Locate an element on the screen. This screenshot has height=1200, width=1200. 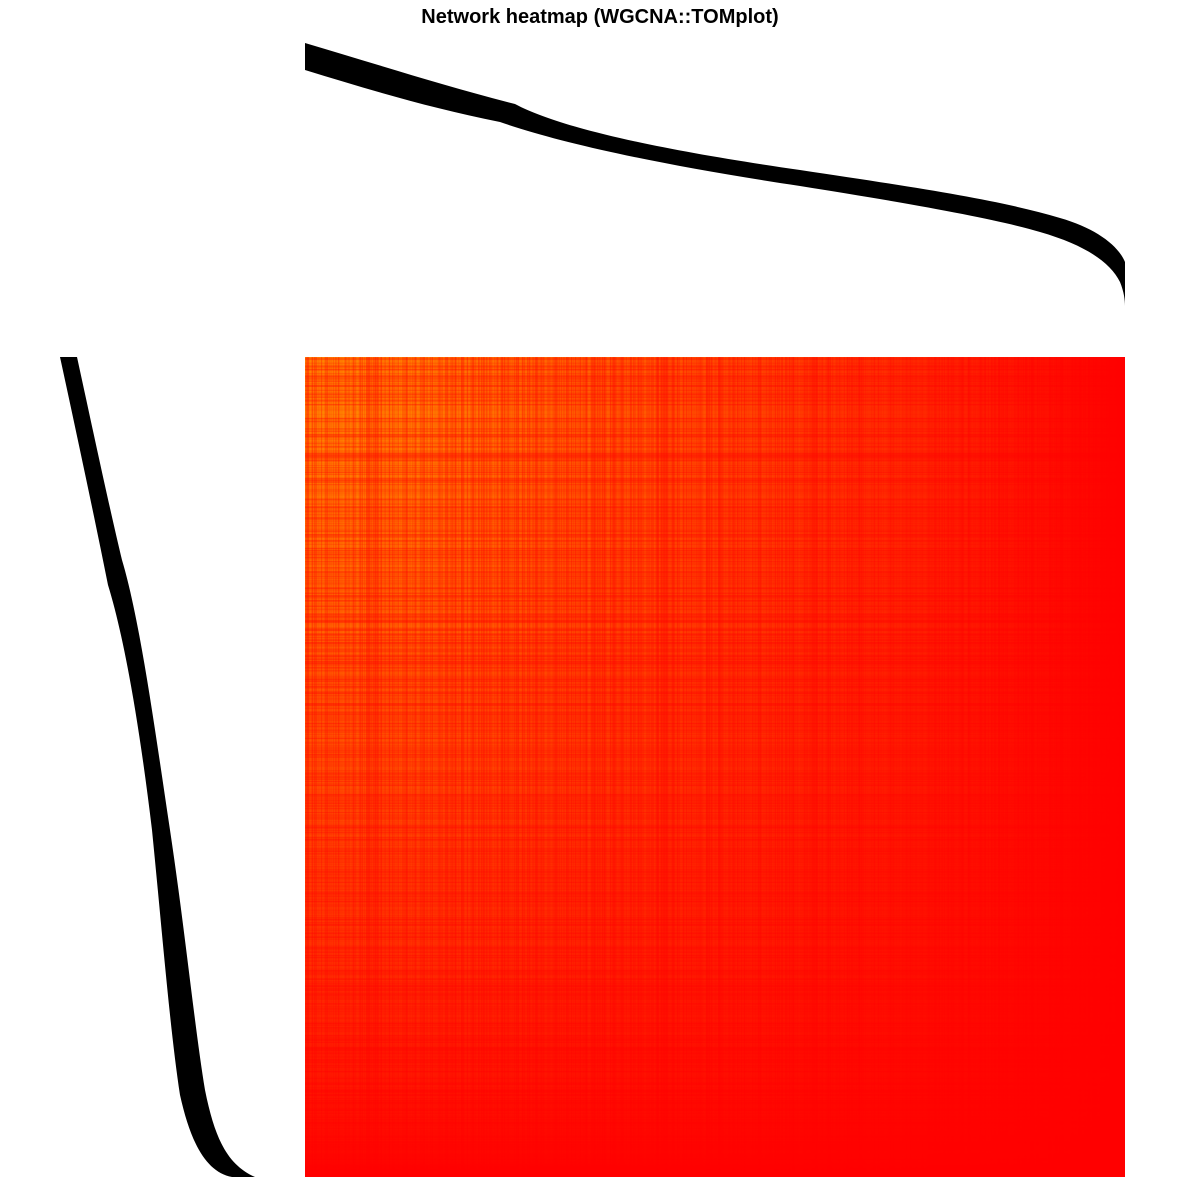
left-dendrogram is located at coordinates (157, 767).